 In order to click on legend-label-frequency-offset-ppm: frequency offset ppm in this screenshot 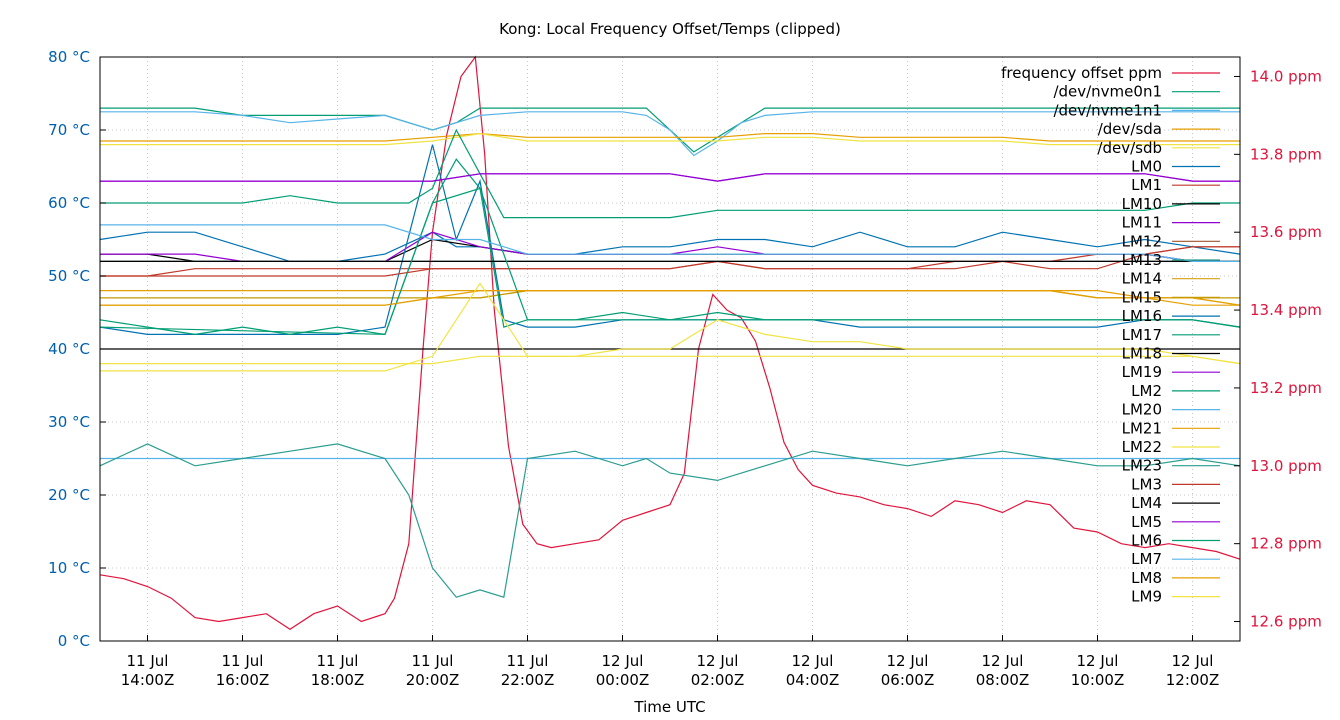, I will do `click(1081, 73)`.